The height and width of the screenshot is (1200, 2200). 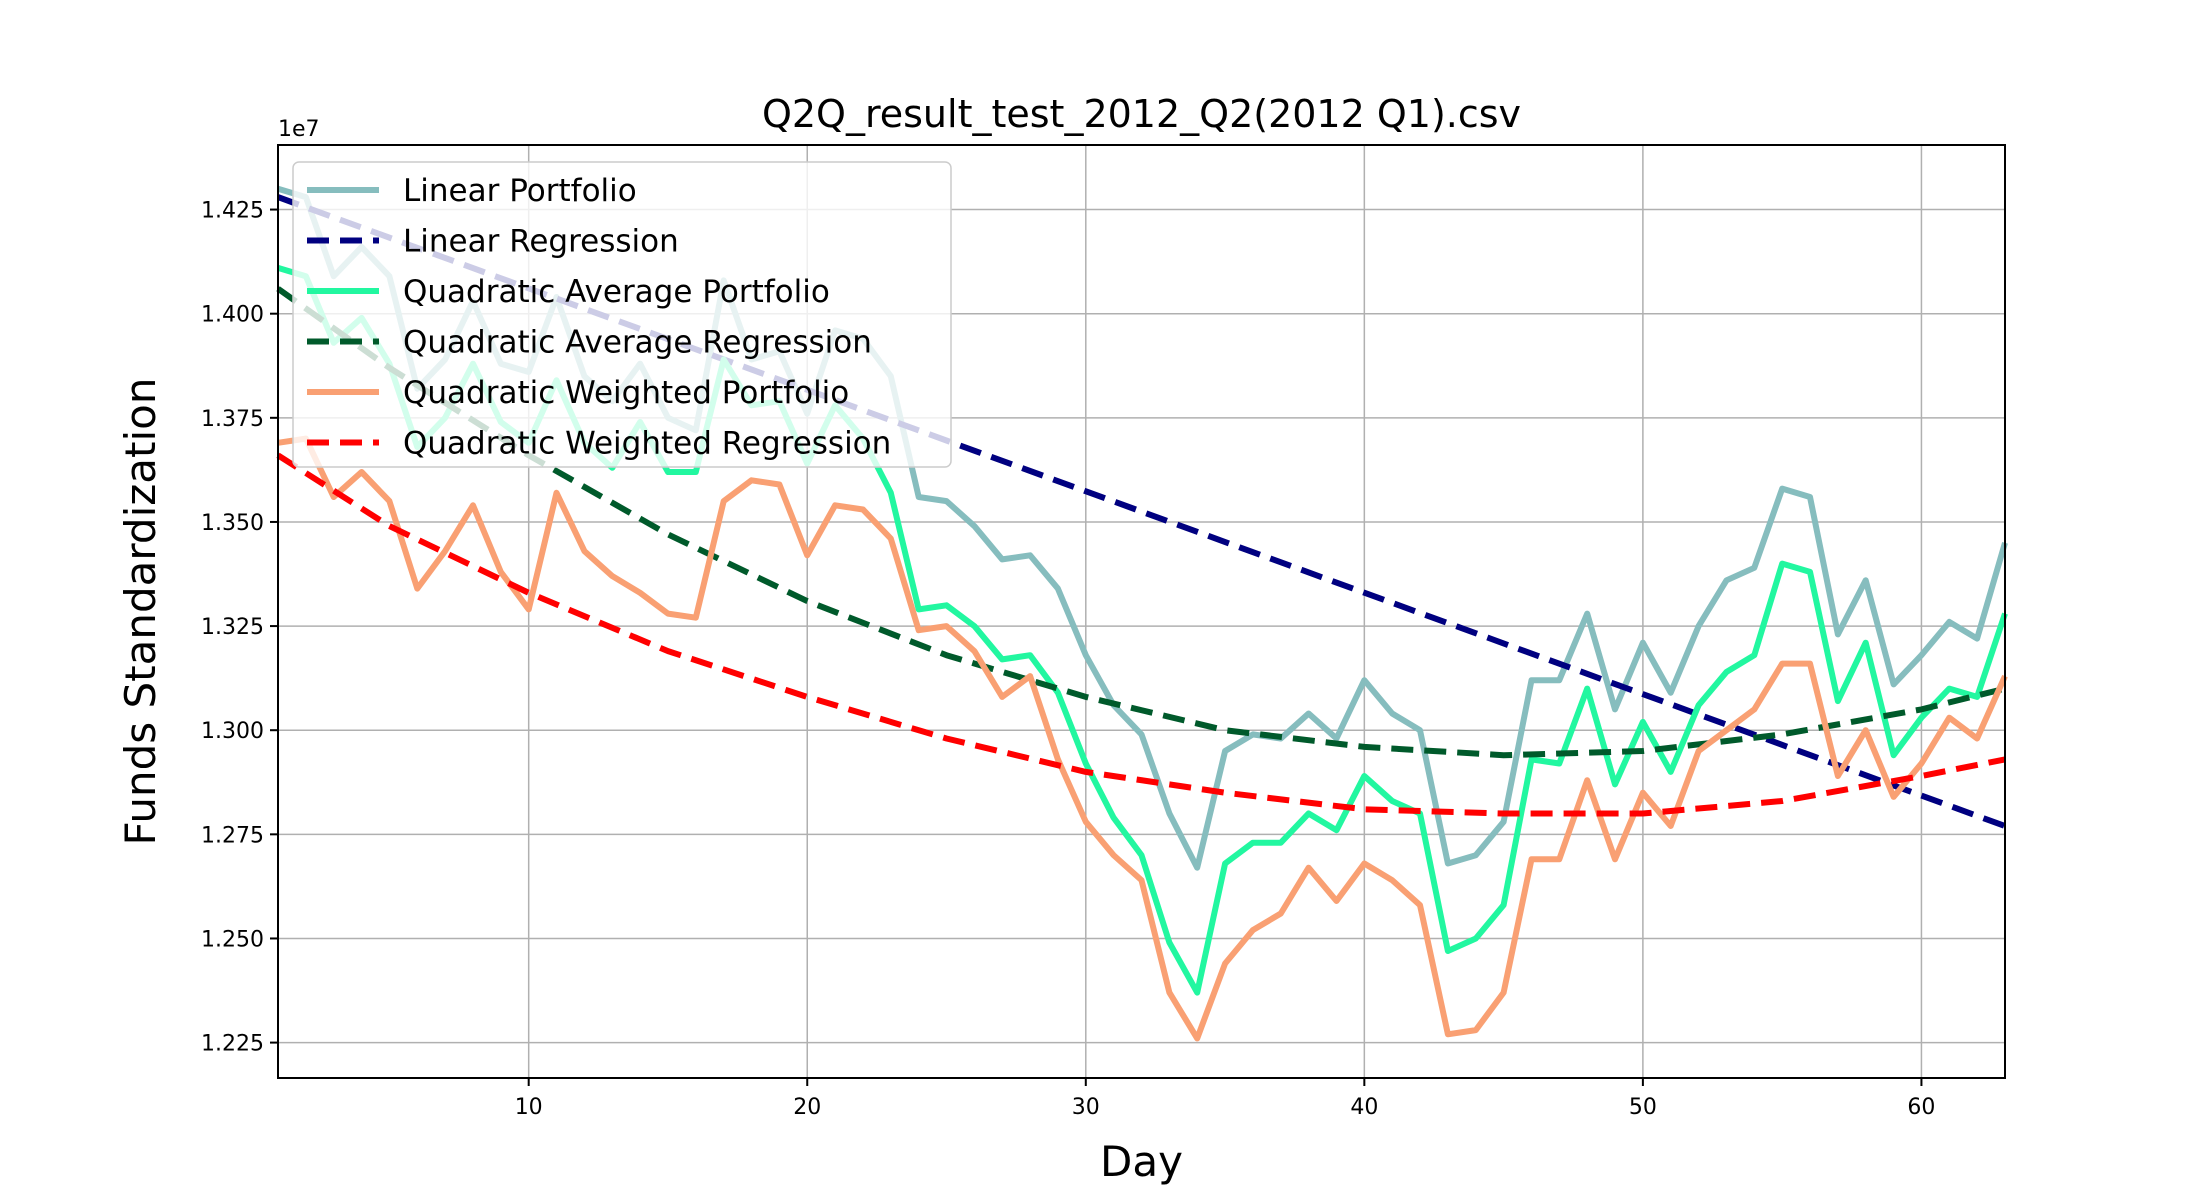 I want to click on y-tick-label: 1.225, so click(x=232, y=1044).